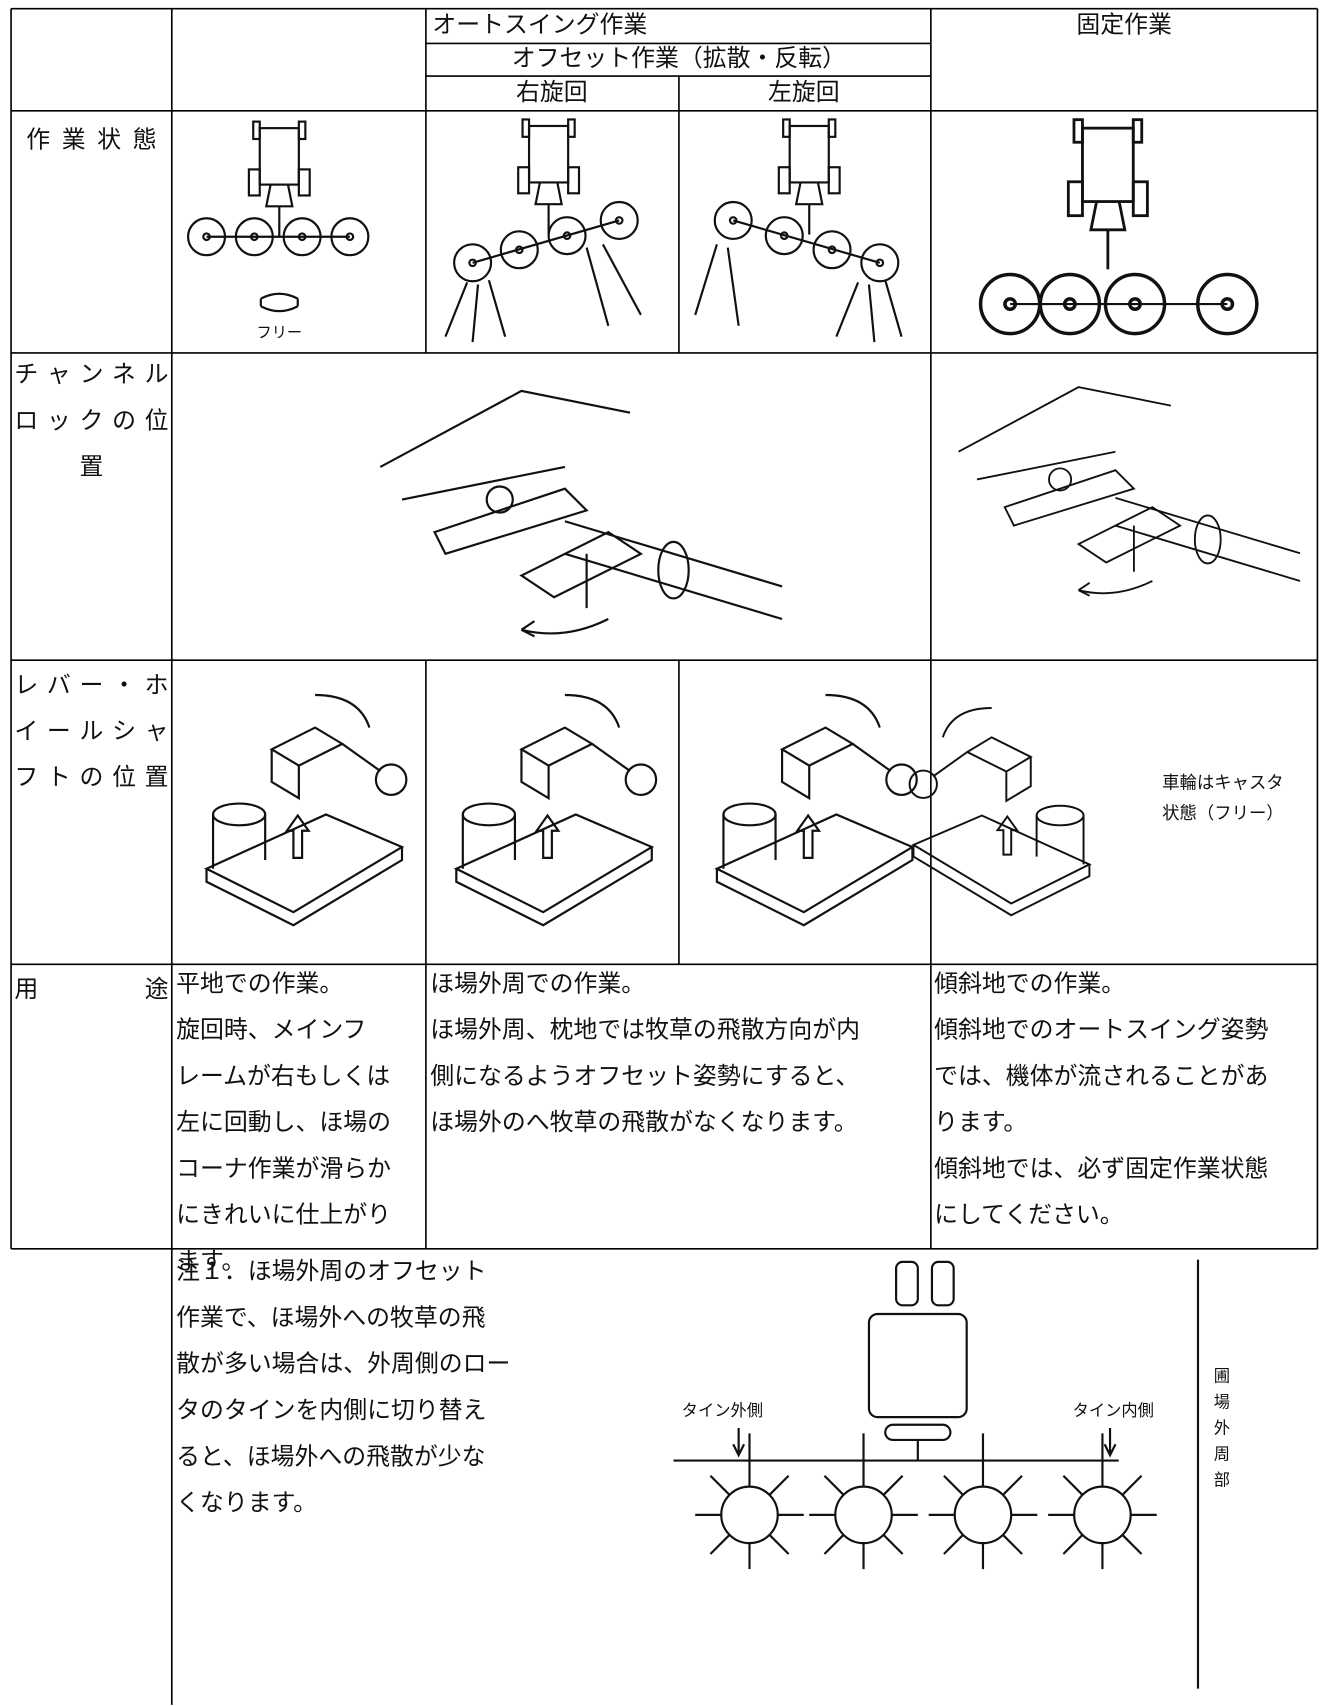 This screenshot has height=1706, width=1322. I want to click on usage-text: 傾斜地では、必ず固定作業状態, so click(1101, 1168).